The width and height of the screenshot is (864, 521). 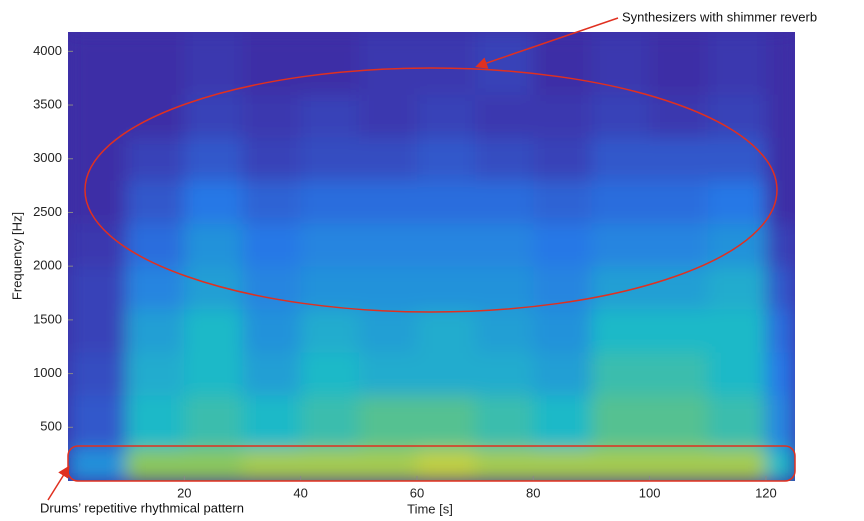 I want to click on y-tick-label: 3500, so click(x=47, y=103).